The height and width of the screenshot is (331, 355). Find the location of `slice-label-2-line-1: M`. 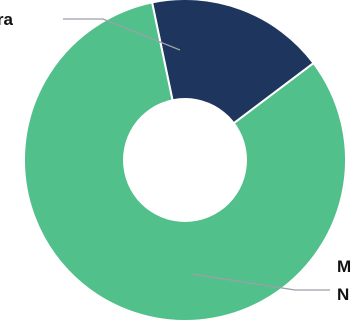

slice-label-2-line-1: M is located at coordinates (344, 266).